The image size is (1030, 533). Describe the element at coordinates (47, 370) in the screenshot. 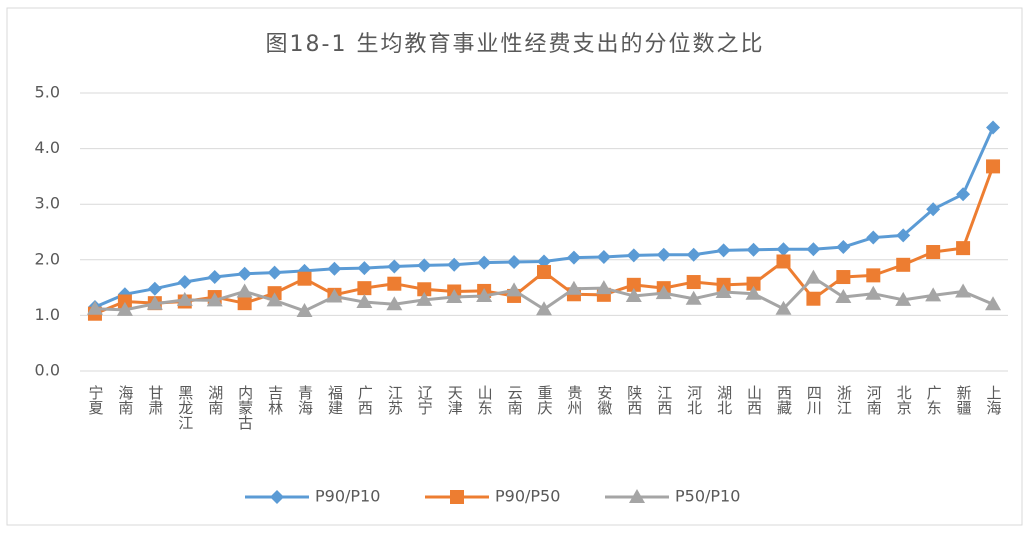

I see `y-tick-label: 0.0` at that location.